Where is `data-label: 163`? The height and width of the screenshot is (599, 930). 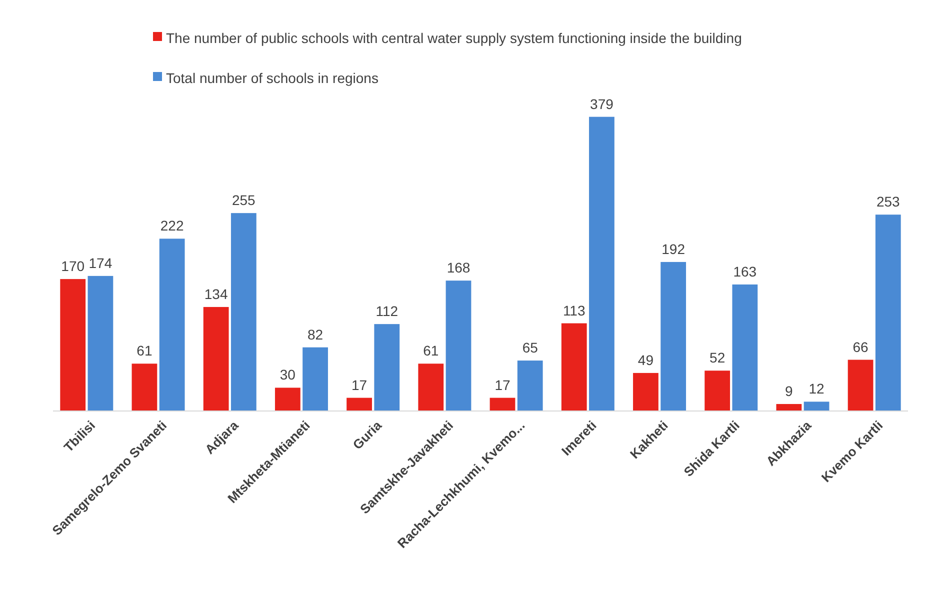 data-label: 163 is located at coordinates (745, 271).